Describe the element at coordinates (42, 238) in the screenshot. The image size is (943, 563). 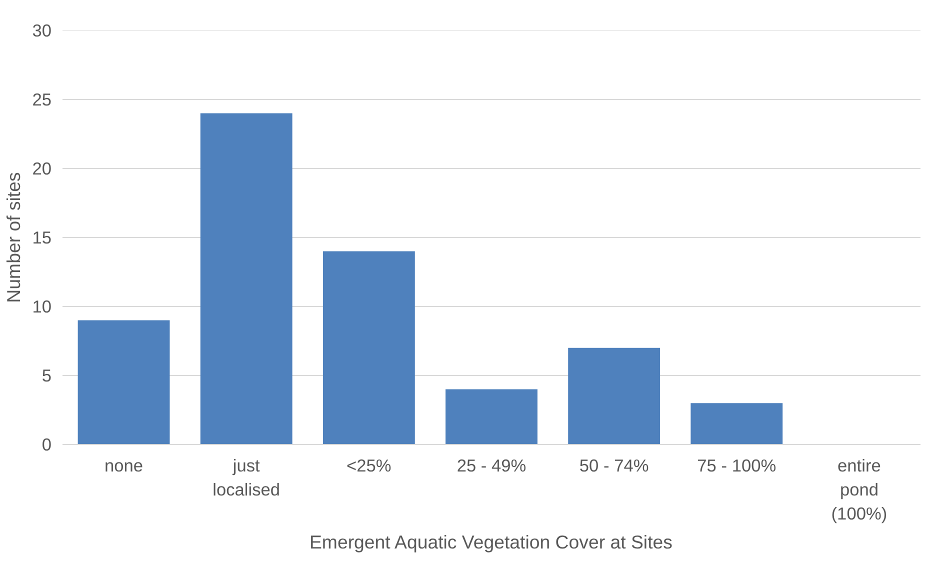
I see `y-tick-label: 15` at that location.